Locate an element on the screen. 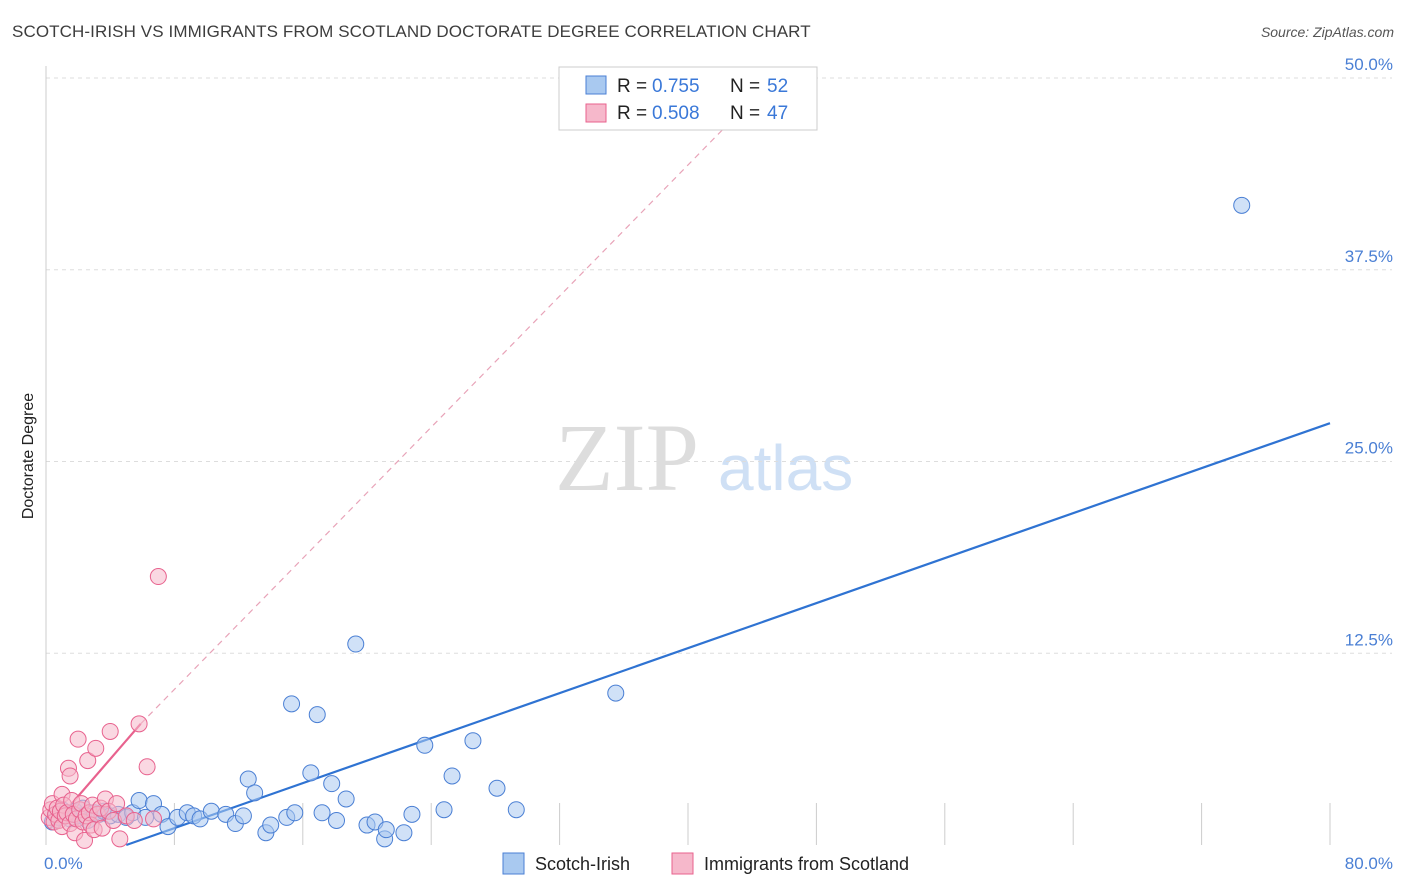 This screenshot has height=892, width=1406. y-tick-label: 37.5% is located at coordinates (1369, 256).